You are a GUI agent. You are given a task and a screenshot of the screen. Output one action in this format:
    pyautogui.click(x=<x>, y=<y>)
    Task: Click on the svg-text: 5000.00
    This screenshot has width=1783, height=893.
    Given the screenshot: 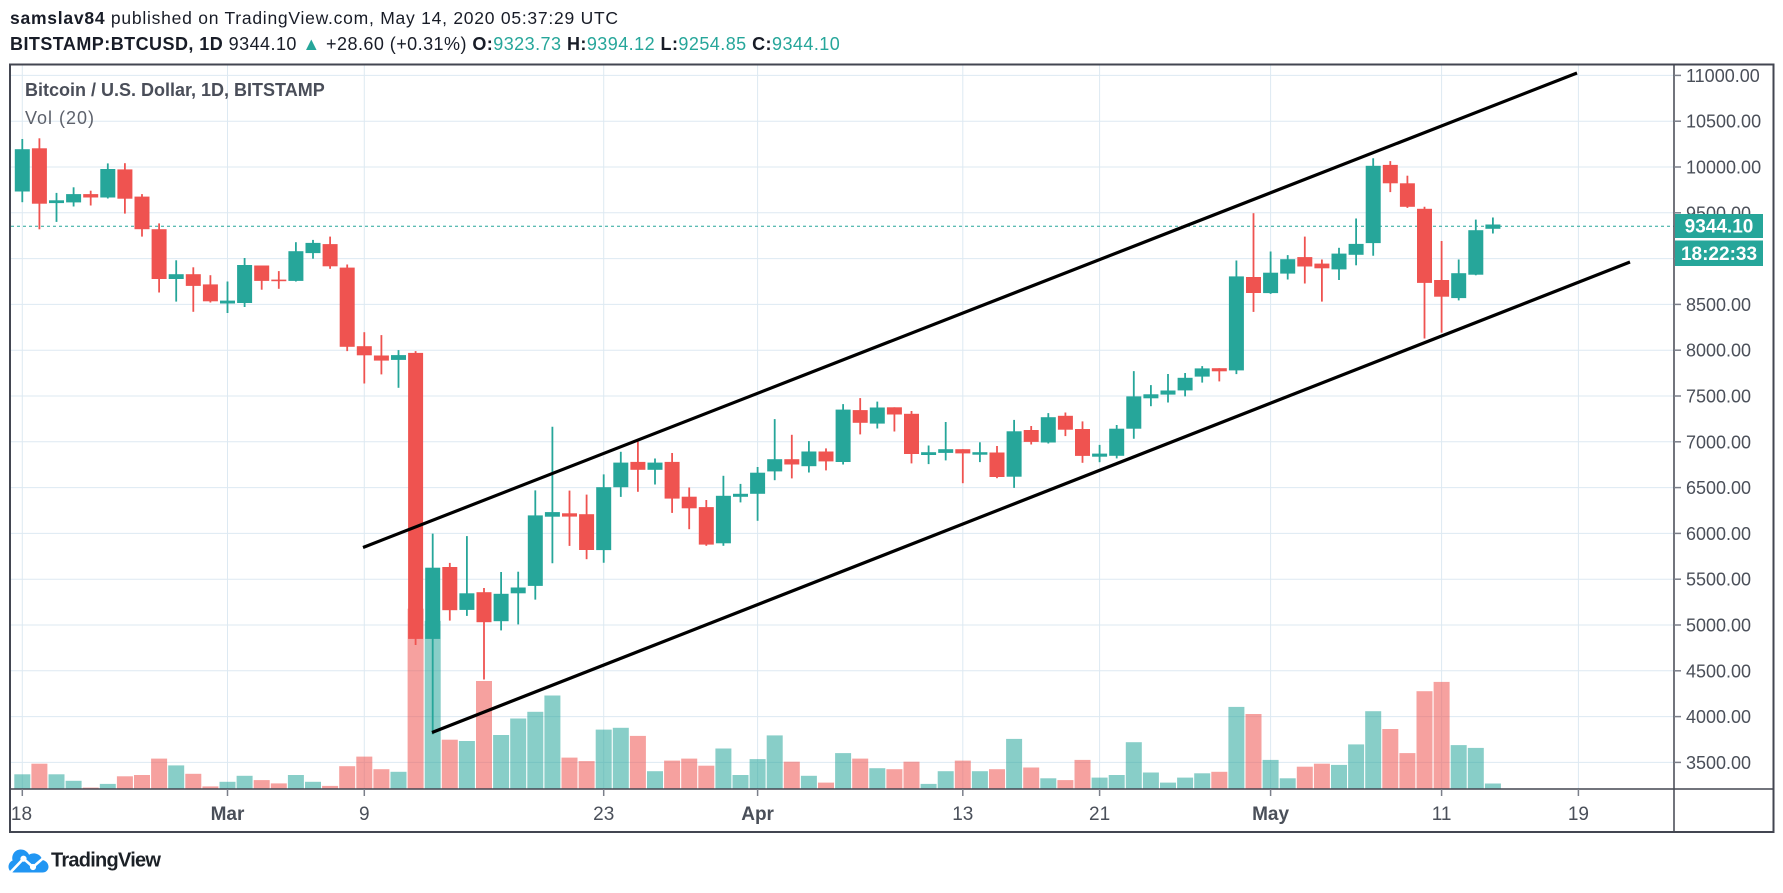 What is the action you would take?
    pyautogui.click(x=1718, y=626)
    